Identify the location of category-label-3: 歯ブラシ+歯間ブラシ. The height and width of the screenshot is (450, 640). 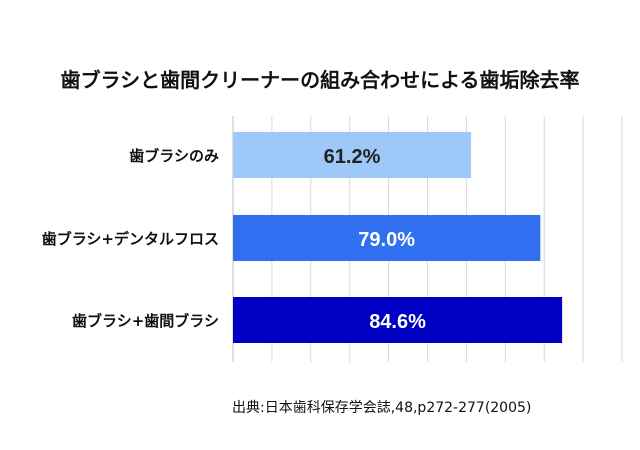
(145, 321).